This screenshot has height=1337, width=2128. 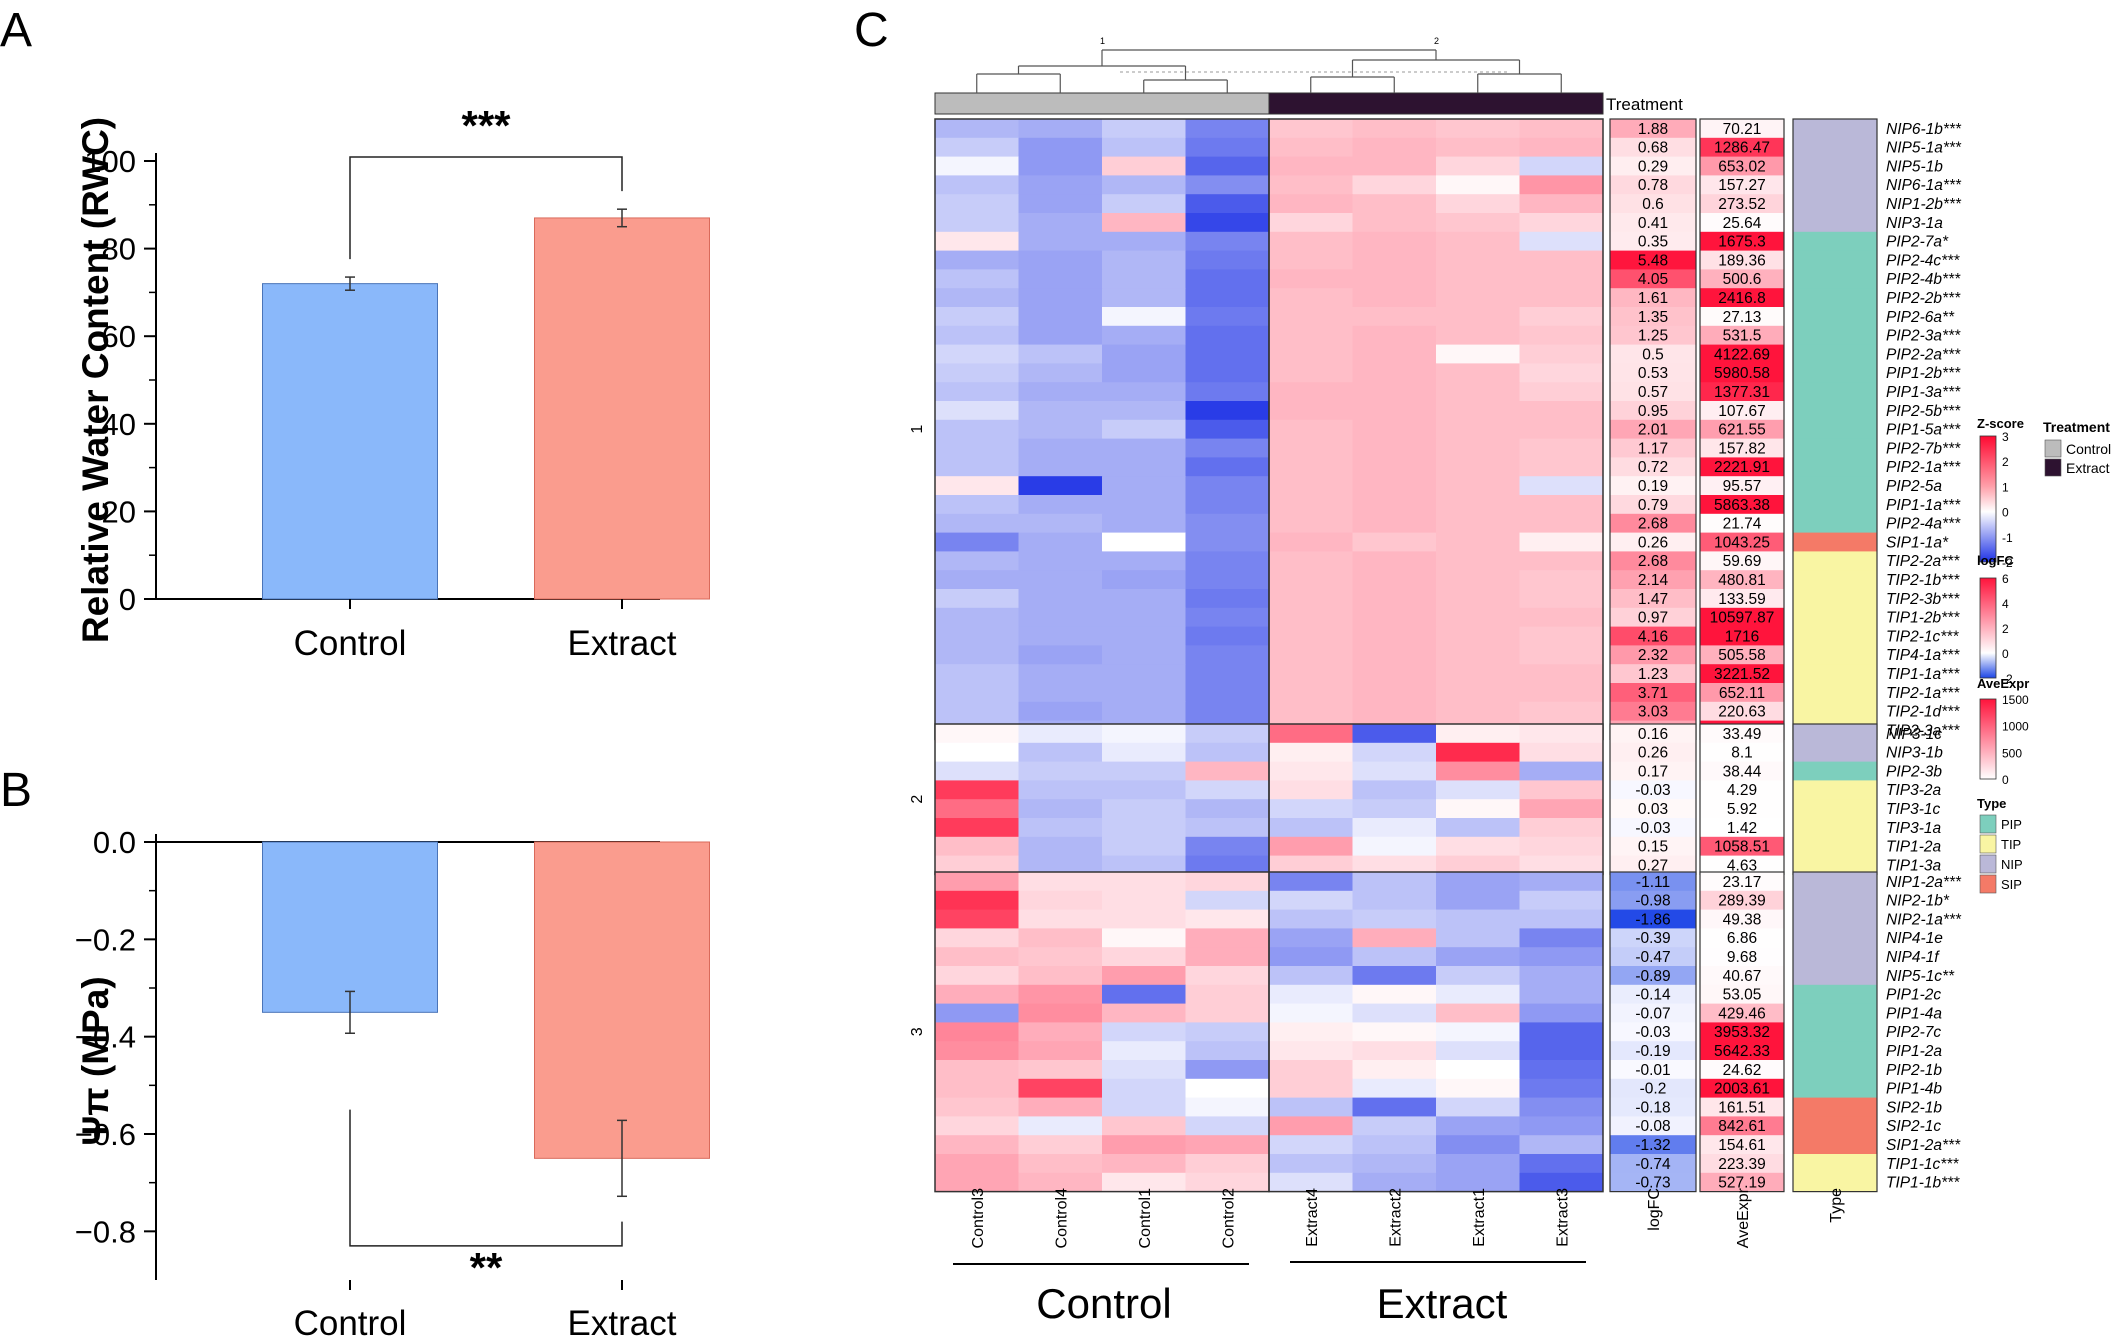 What do you see at coordinates (95, 1060) in the screenshot?
I see `y-axis-label: Ψπ (MPa)` at bounding box center [95, 1060].